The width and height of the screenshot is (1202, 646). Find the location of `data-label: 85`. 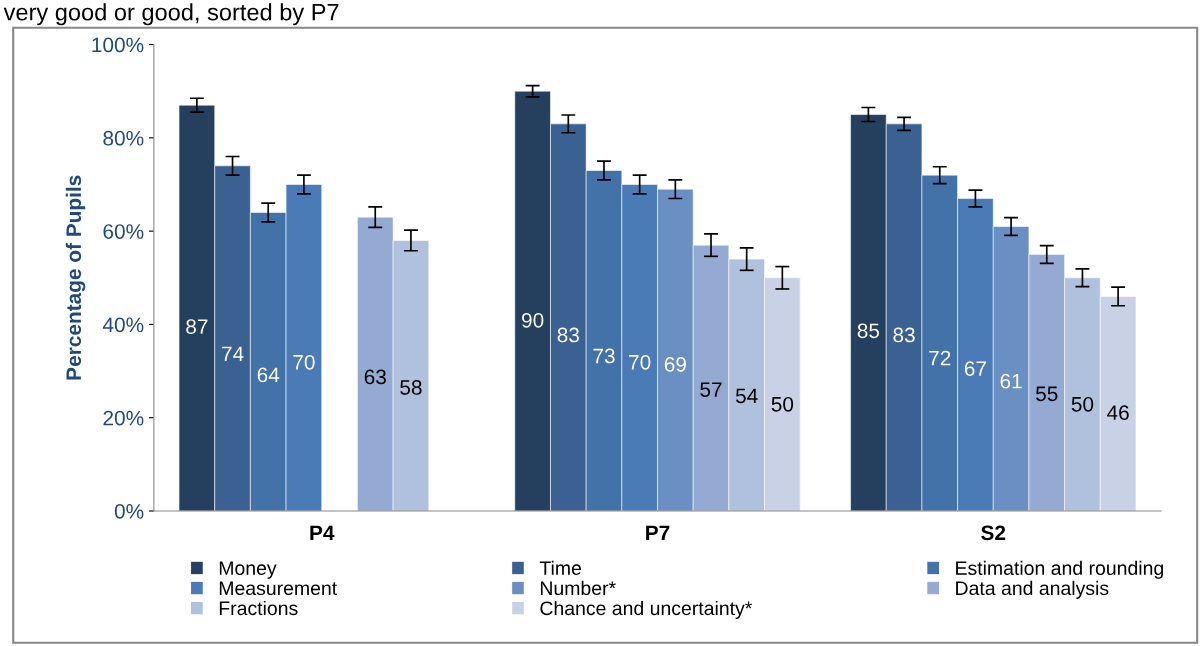

data-label: 85 is located at coordinates (868, 331).